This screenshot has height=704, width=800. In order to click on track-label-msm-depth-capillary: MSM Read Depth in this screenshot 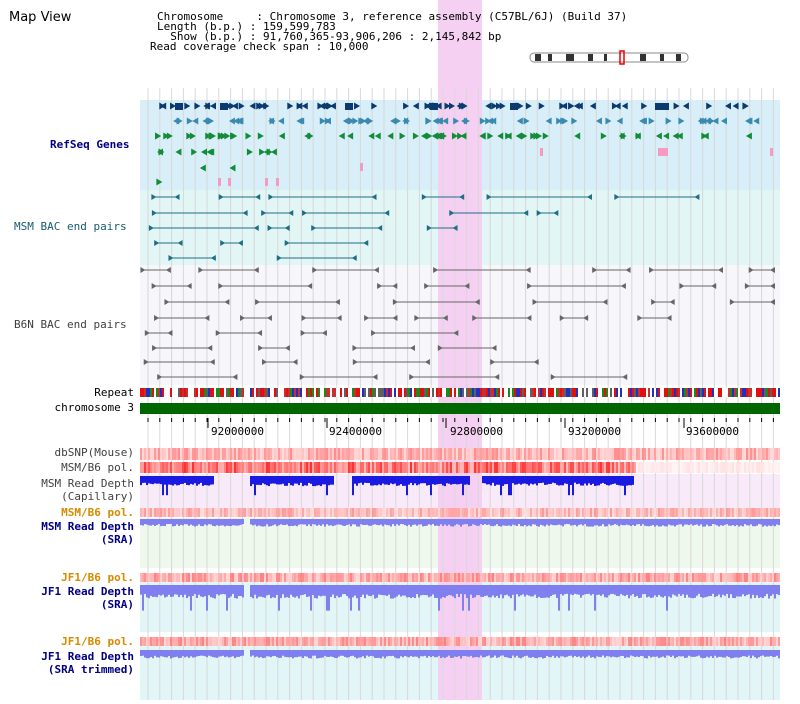, I will do `click(87, 483)`.